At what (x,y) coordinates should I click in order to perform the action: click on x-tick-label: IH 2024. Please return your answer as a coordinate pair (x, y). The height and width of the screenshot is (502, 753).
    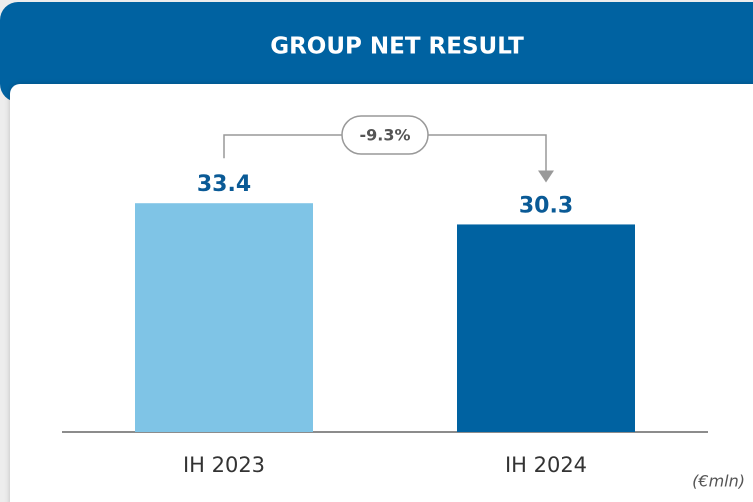
    Looking at the image, I should click on (546, 465).